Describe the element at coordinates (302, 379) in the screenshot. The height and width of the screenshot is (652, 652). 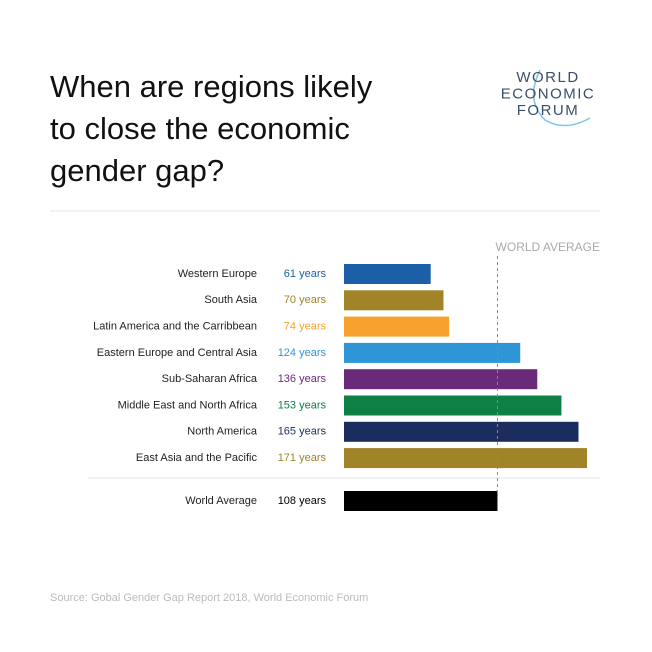
I see `value-label: 136 years` at that location.